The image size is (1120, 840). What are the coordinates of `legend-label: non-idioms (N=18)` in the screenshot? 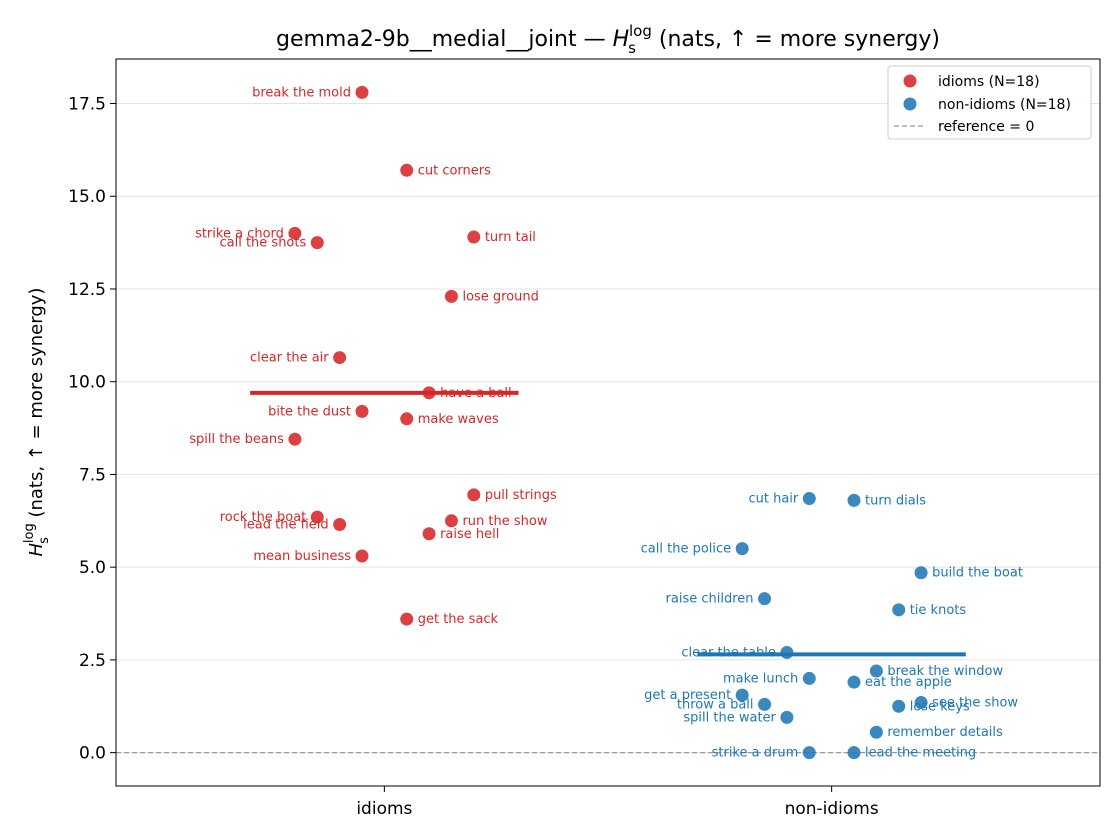 It's located at (1004, 105).